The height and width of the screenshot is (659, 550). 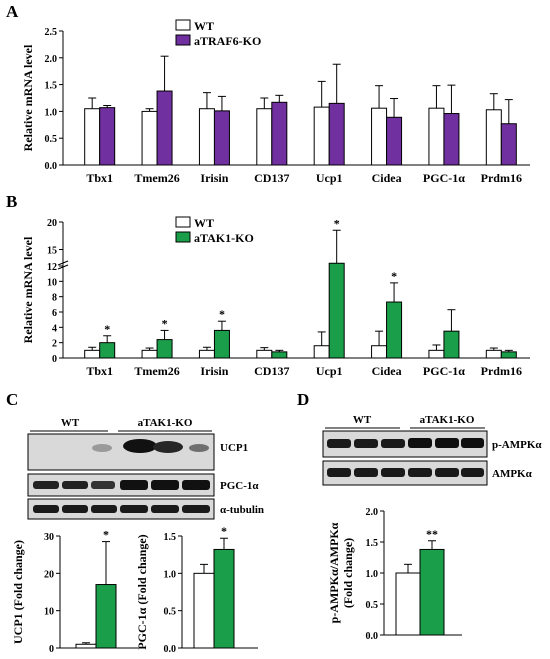 What do you see at coordinates (199, 448) in the screenshot?
I see `band-ucp1-ko3` at bounding box center [199, 448].